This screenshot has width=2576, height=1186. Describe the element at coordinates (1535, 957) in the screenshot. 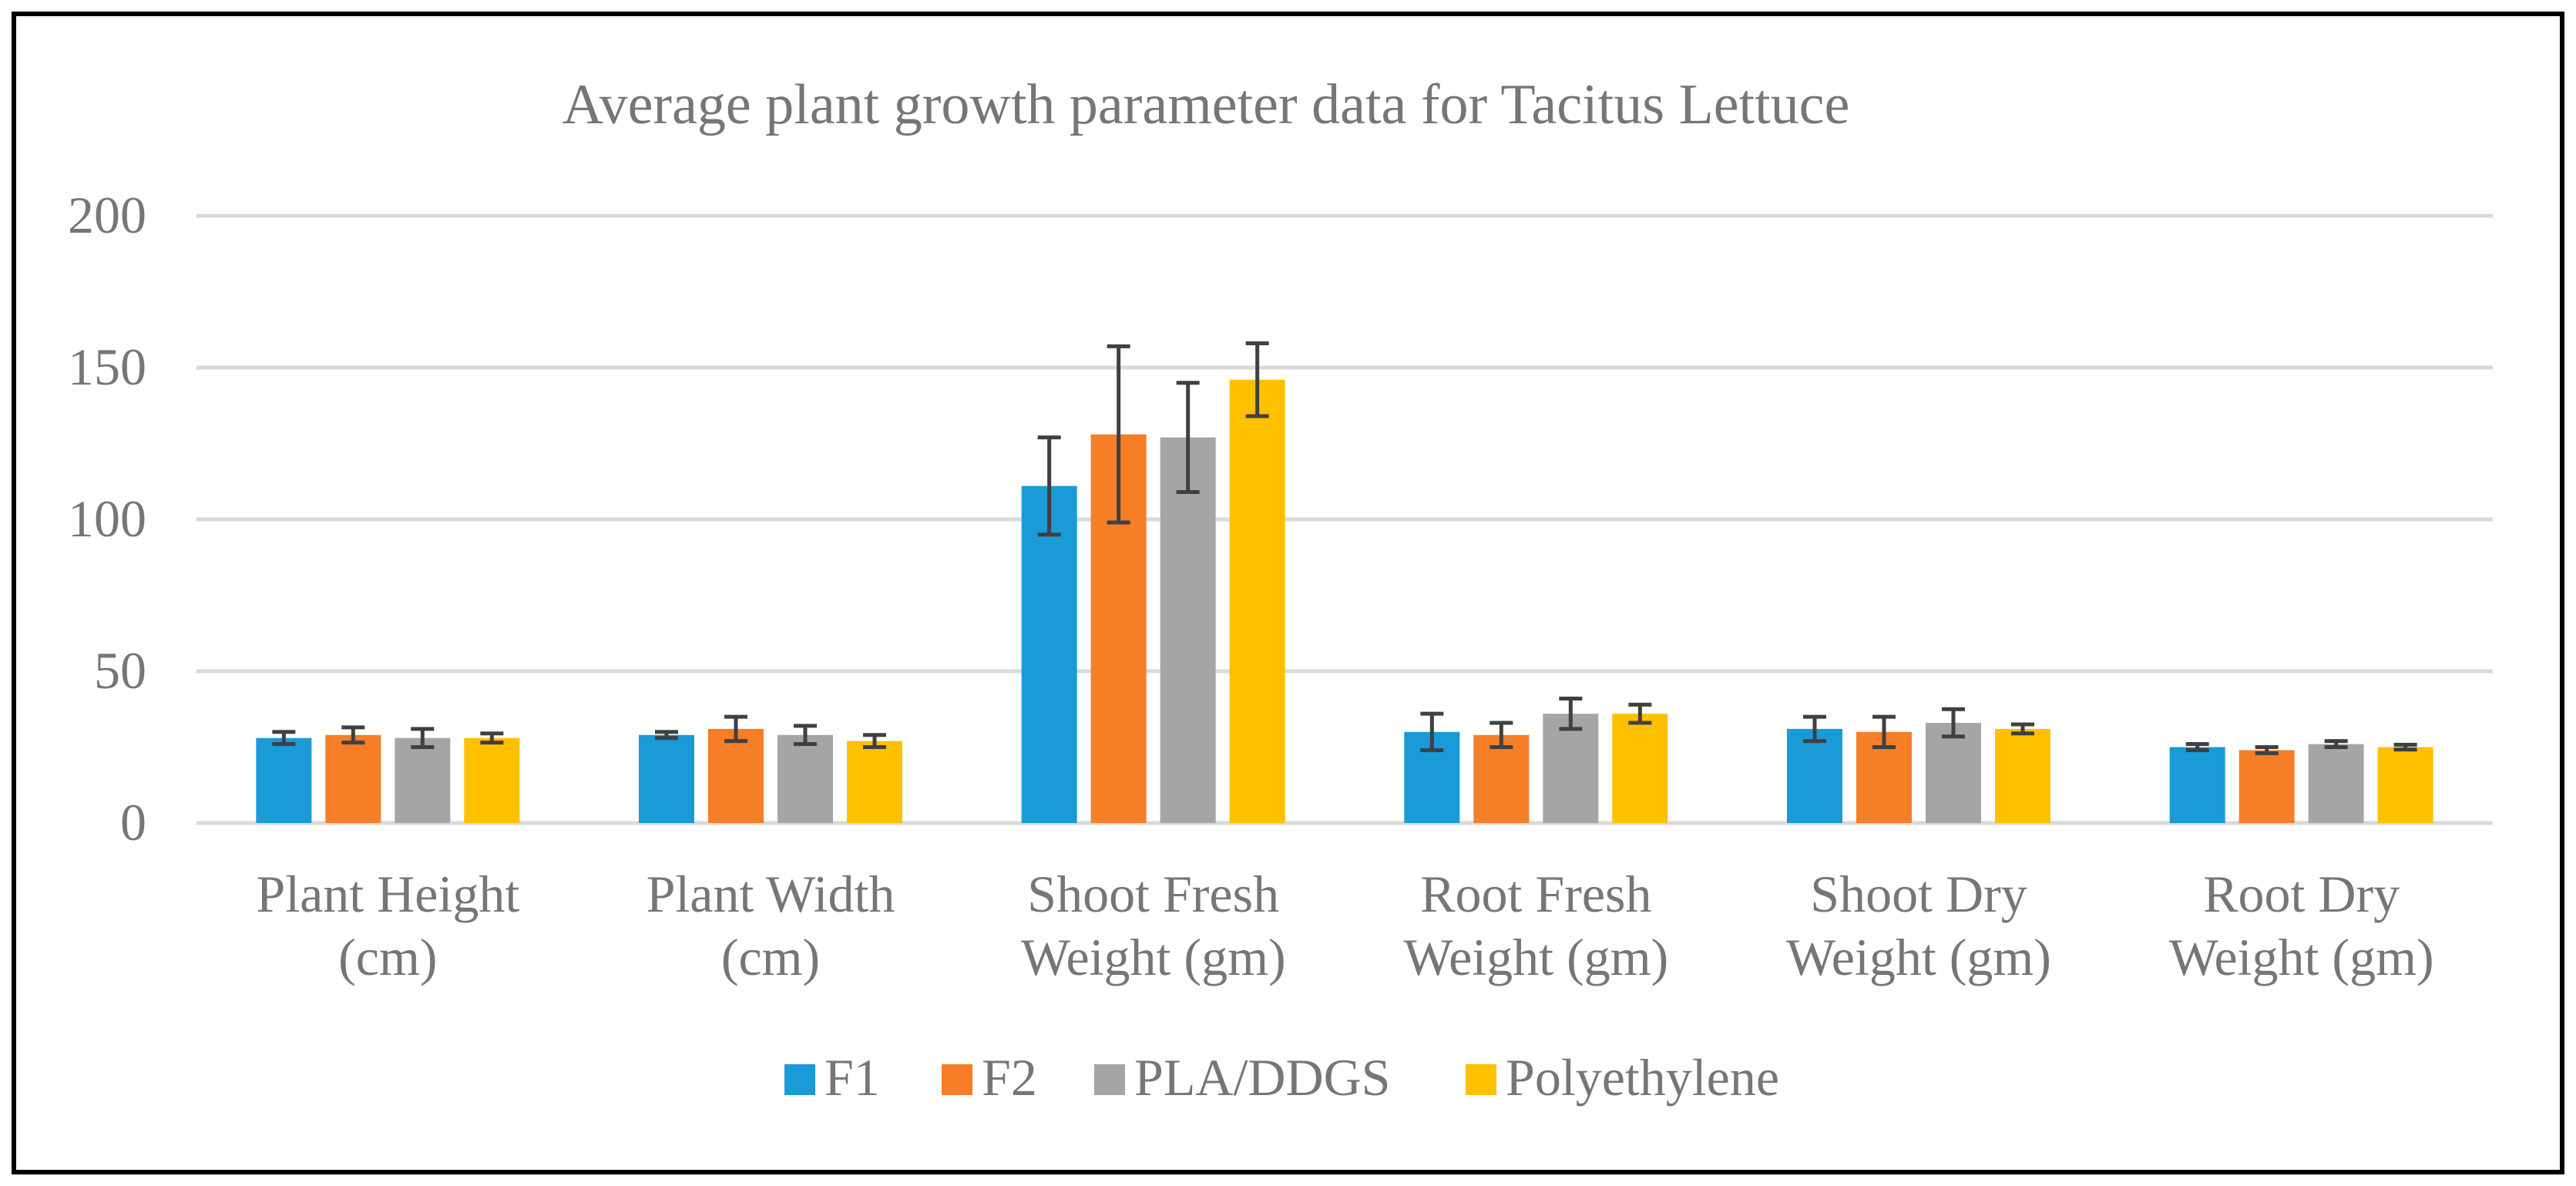

I see `x-tick-label-3-1: Weight (gm)` at that location.